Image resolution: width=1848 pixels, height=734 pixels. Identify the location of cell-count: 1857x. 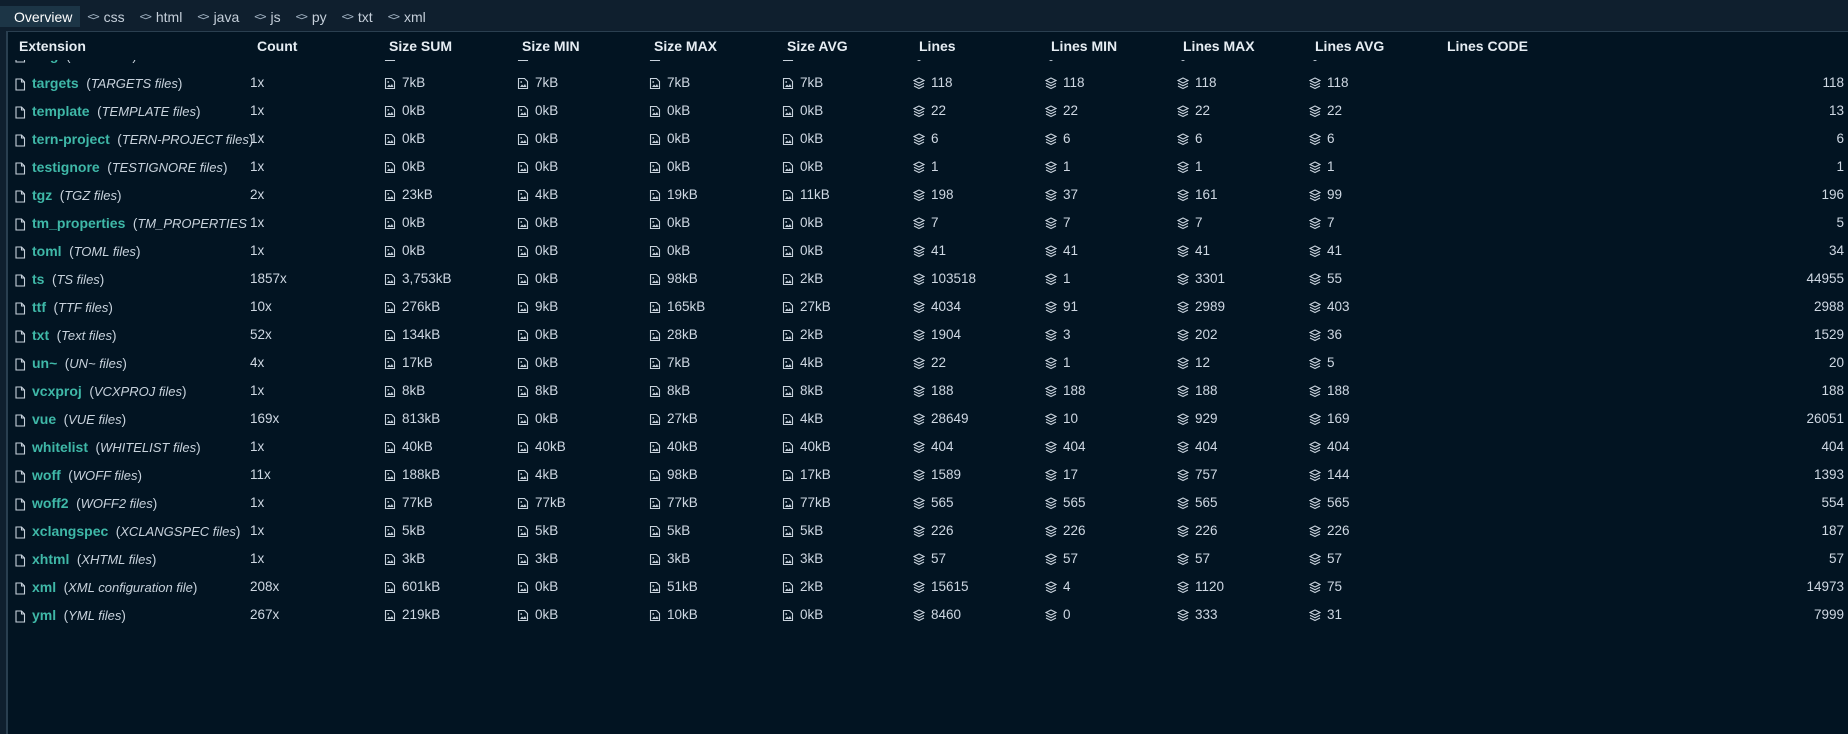
(268, 278).